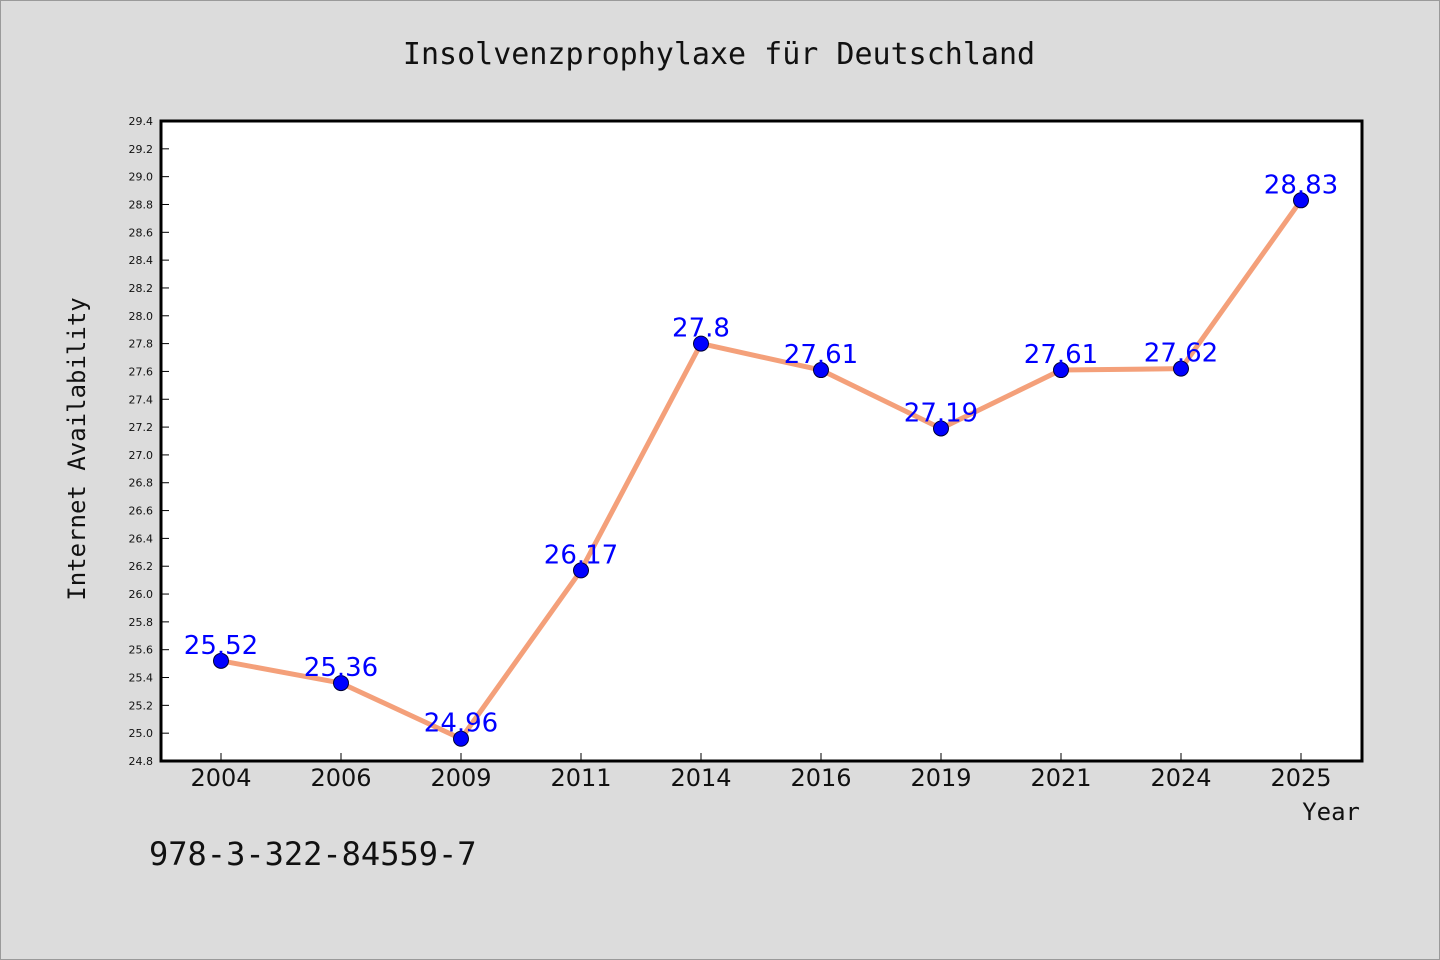 This screenshot has height=960, width=1440. Describe the element at coordinates (581, 555) in the screenshot. I see `data-label: 26.17` at that location.